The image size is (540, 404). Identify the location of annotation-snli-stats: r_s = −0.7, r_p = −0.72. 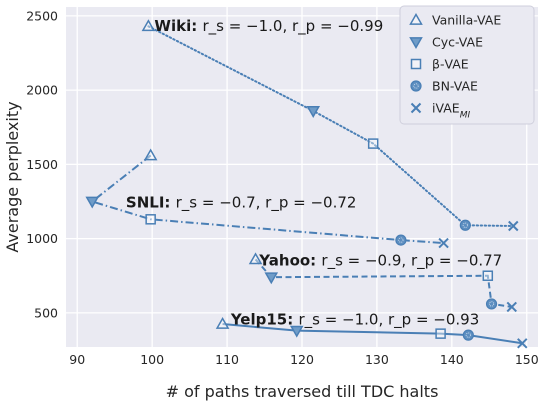
(266, 202).